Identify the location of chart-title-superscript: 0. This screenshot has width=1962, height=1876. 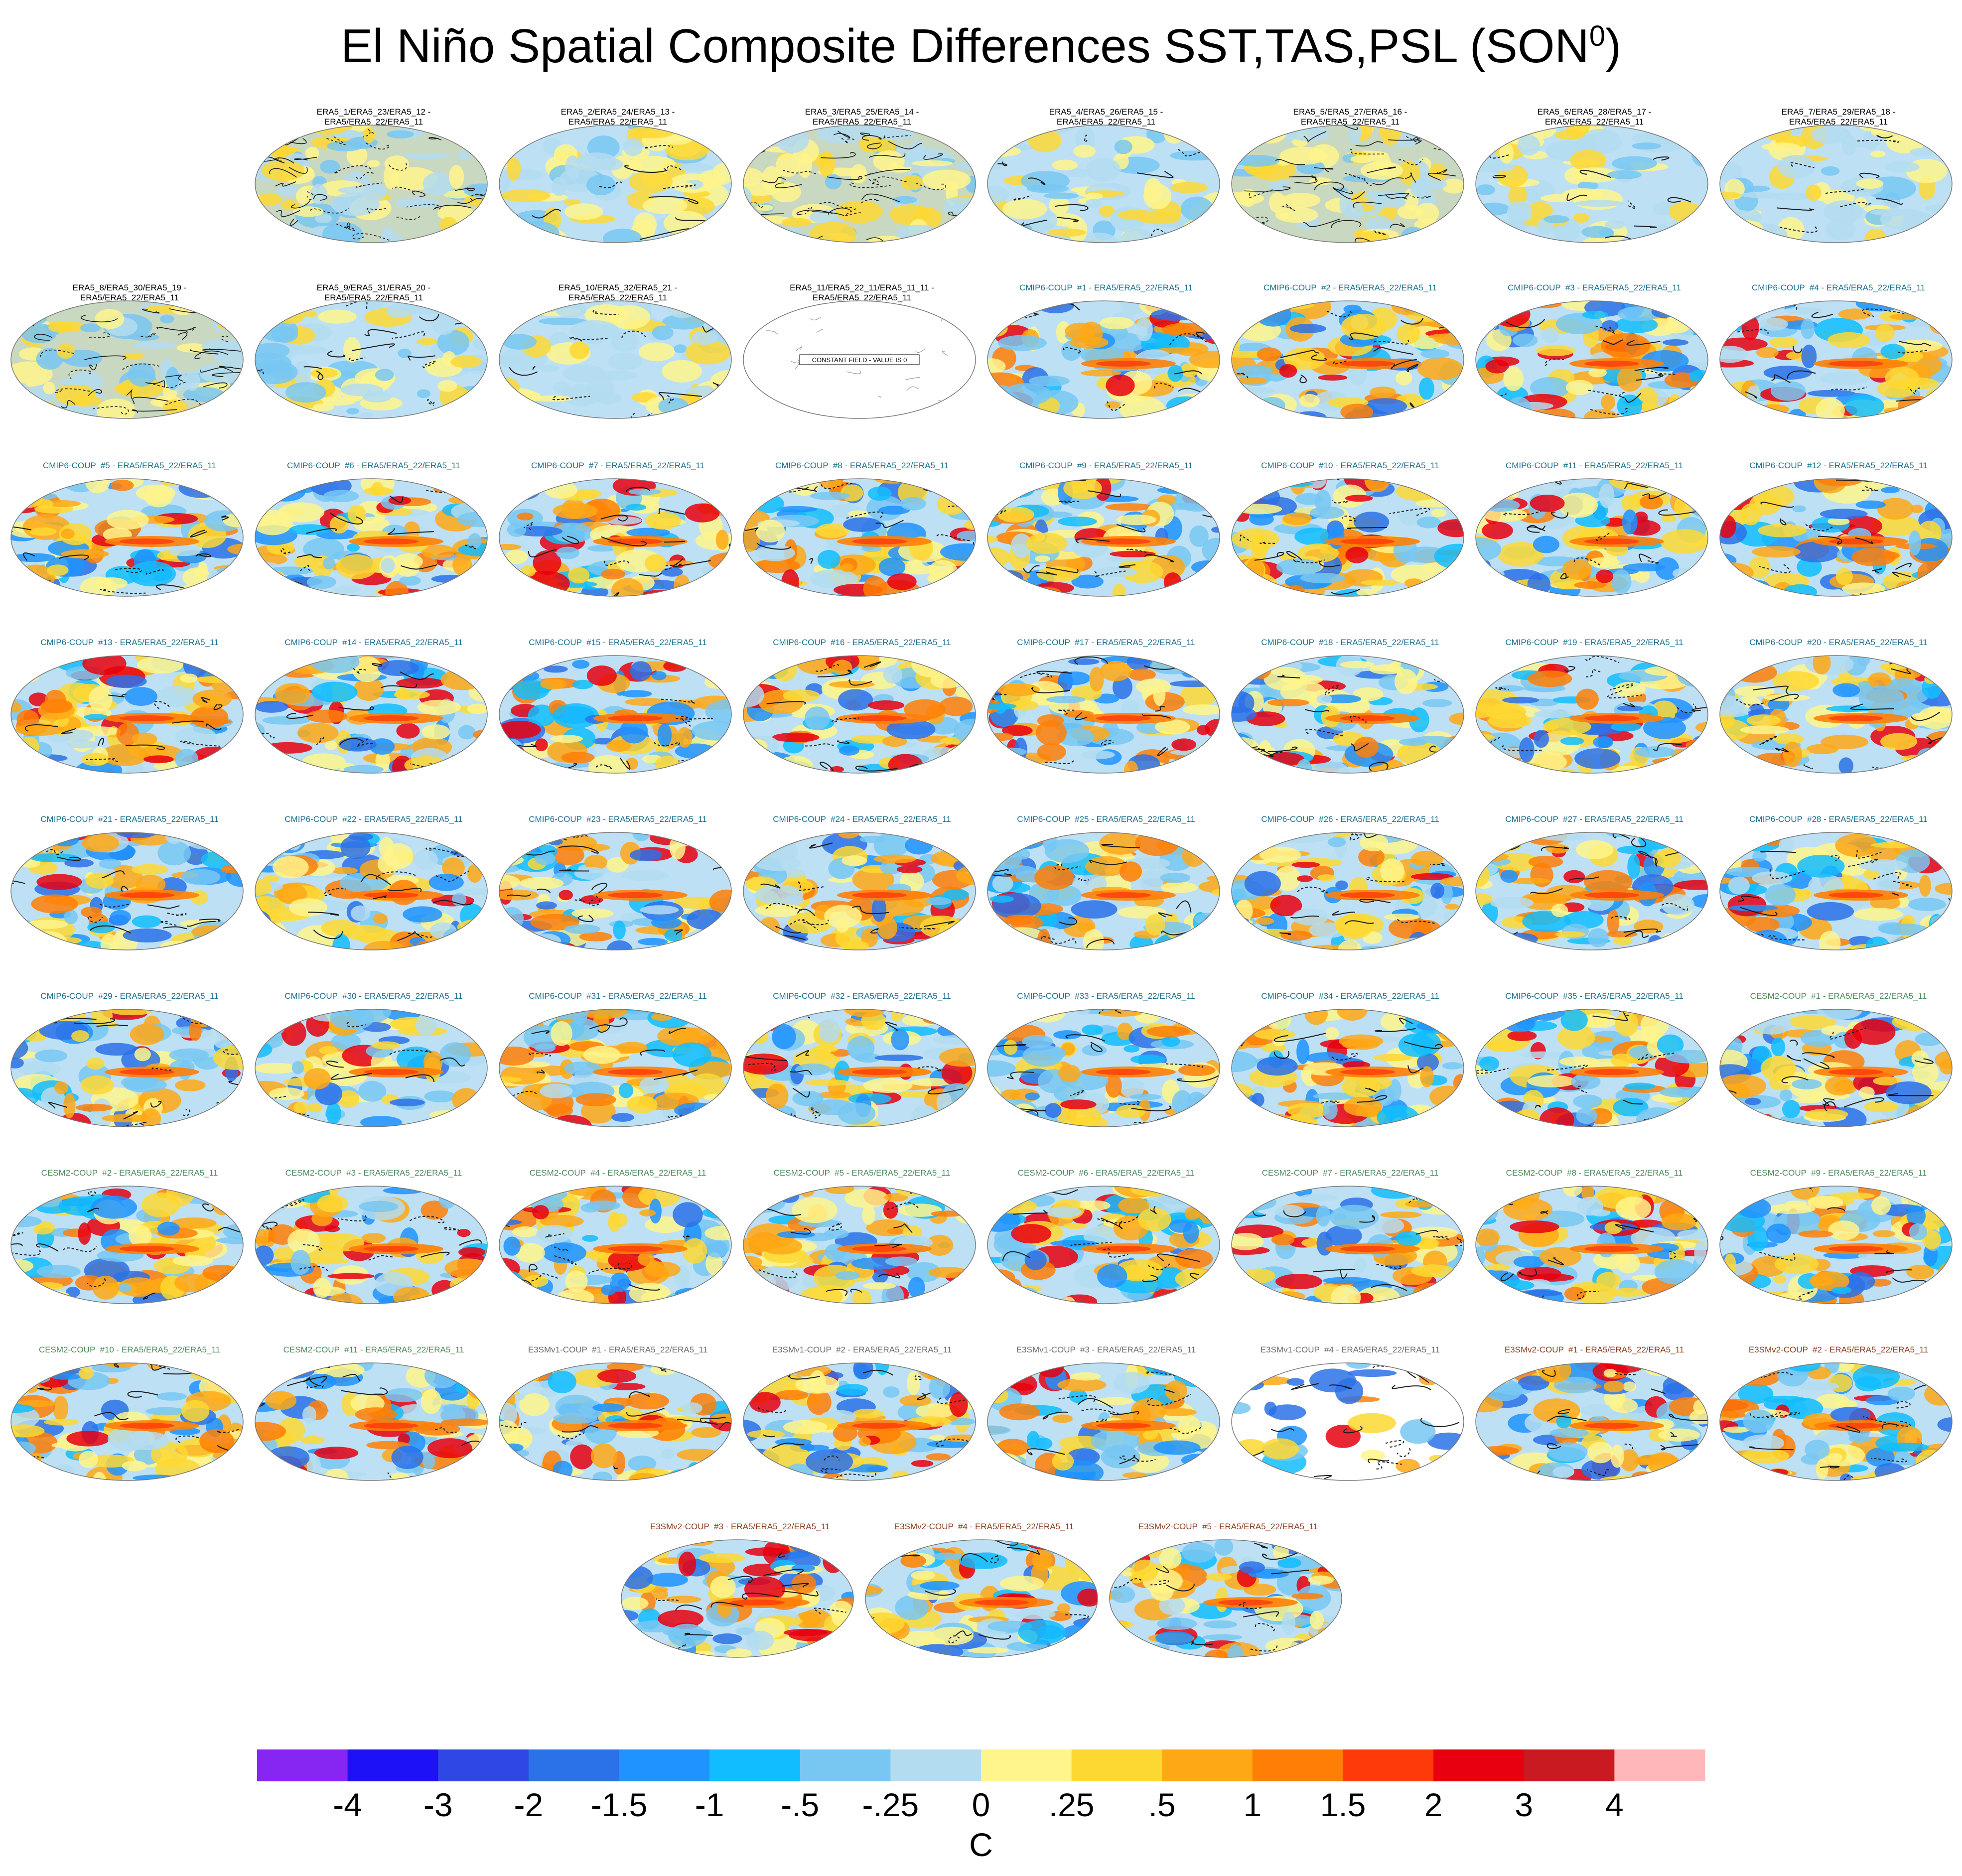
(1597, 36).